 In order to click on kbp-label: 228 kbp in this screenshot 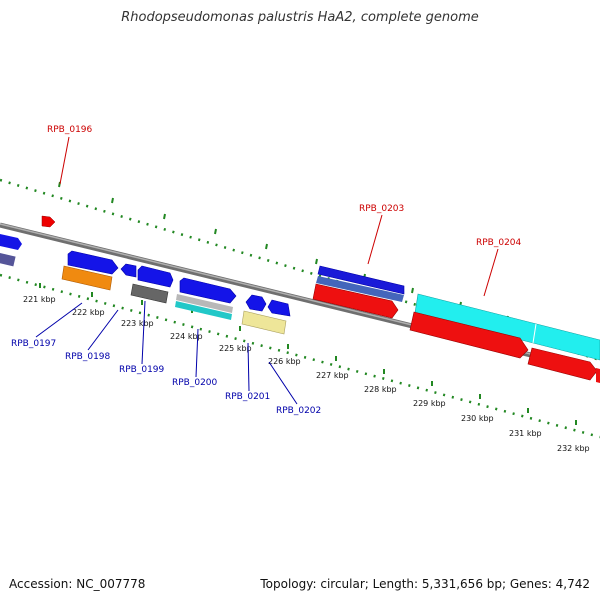, I will do `click(380, 389)`.